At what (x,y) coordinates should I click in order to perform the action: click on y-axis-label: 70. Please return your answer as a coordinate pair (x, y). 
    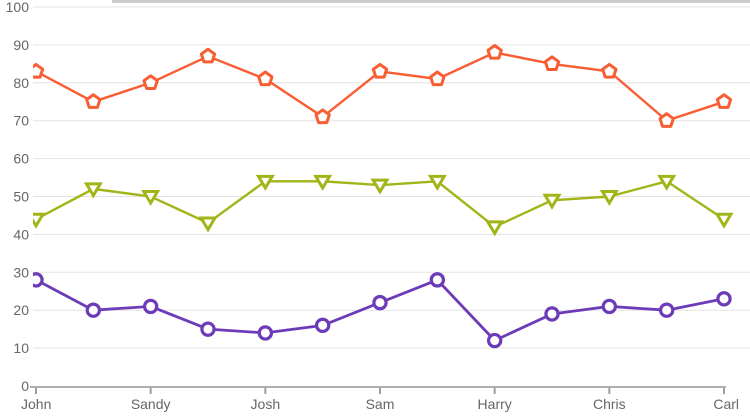
    Looking at the image, I should click on (21, 121).